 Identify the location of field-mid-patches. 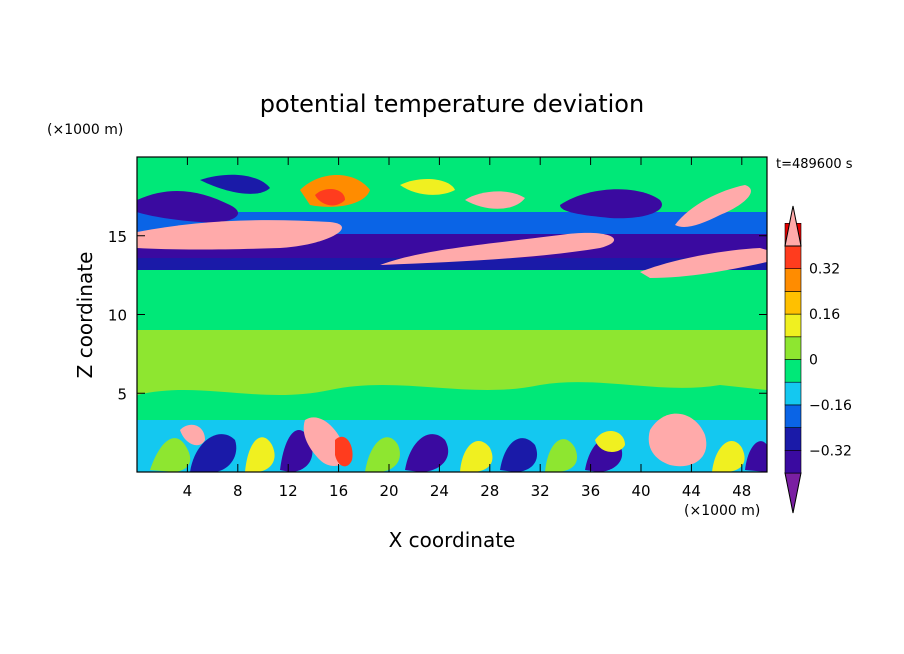
(452, 354).